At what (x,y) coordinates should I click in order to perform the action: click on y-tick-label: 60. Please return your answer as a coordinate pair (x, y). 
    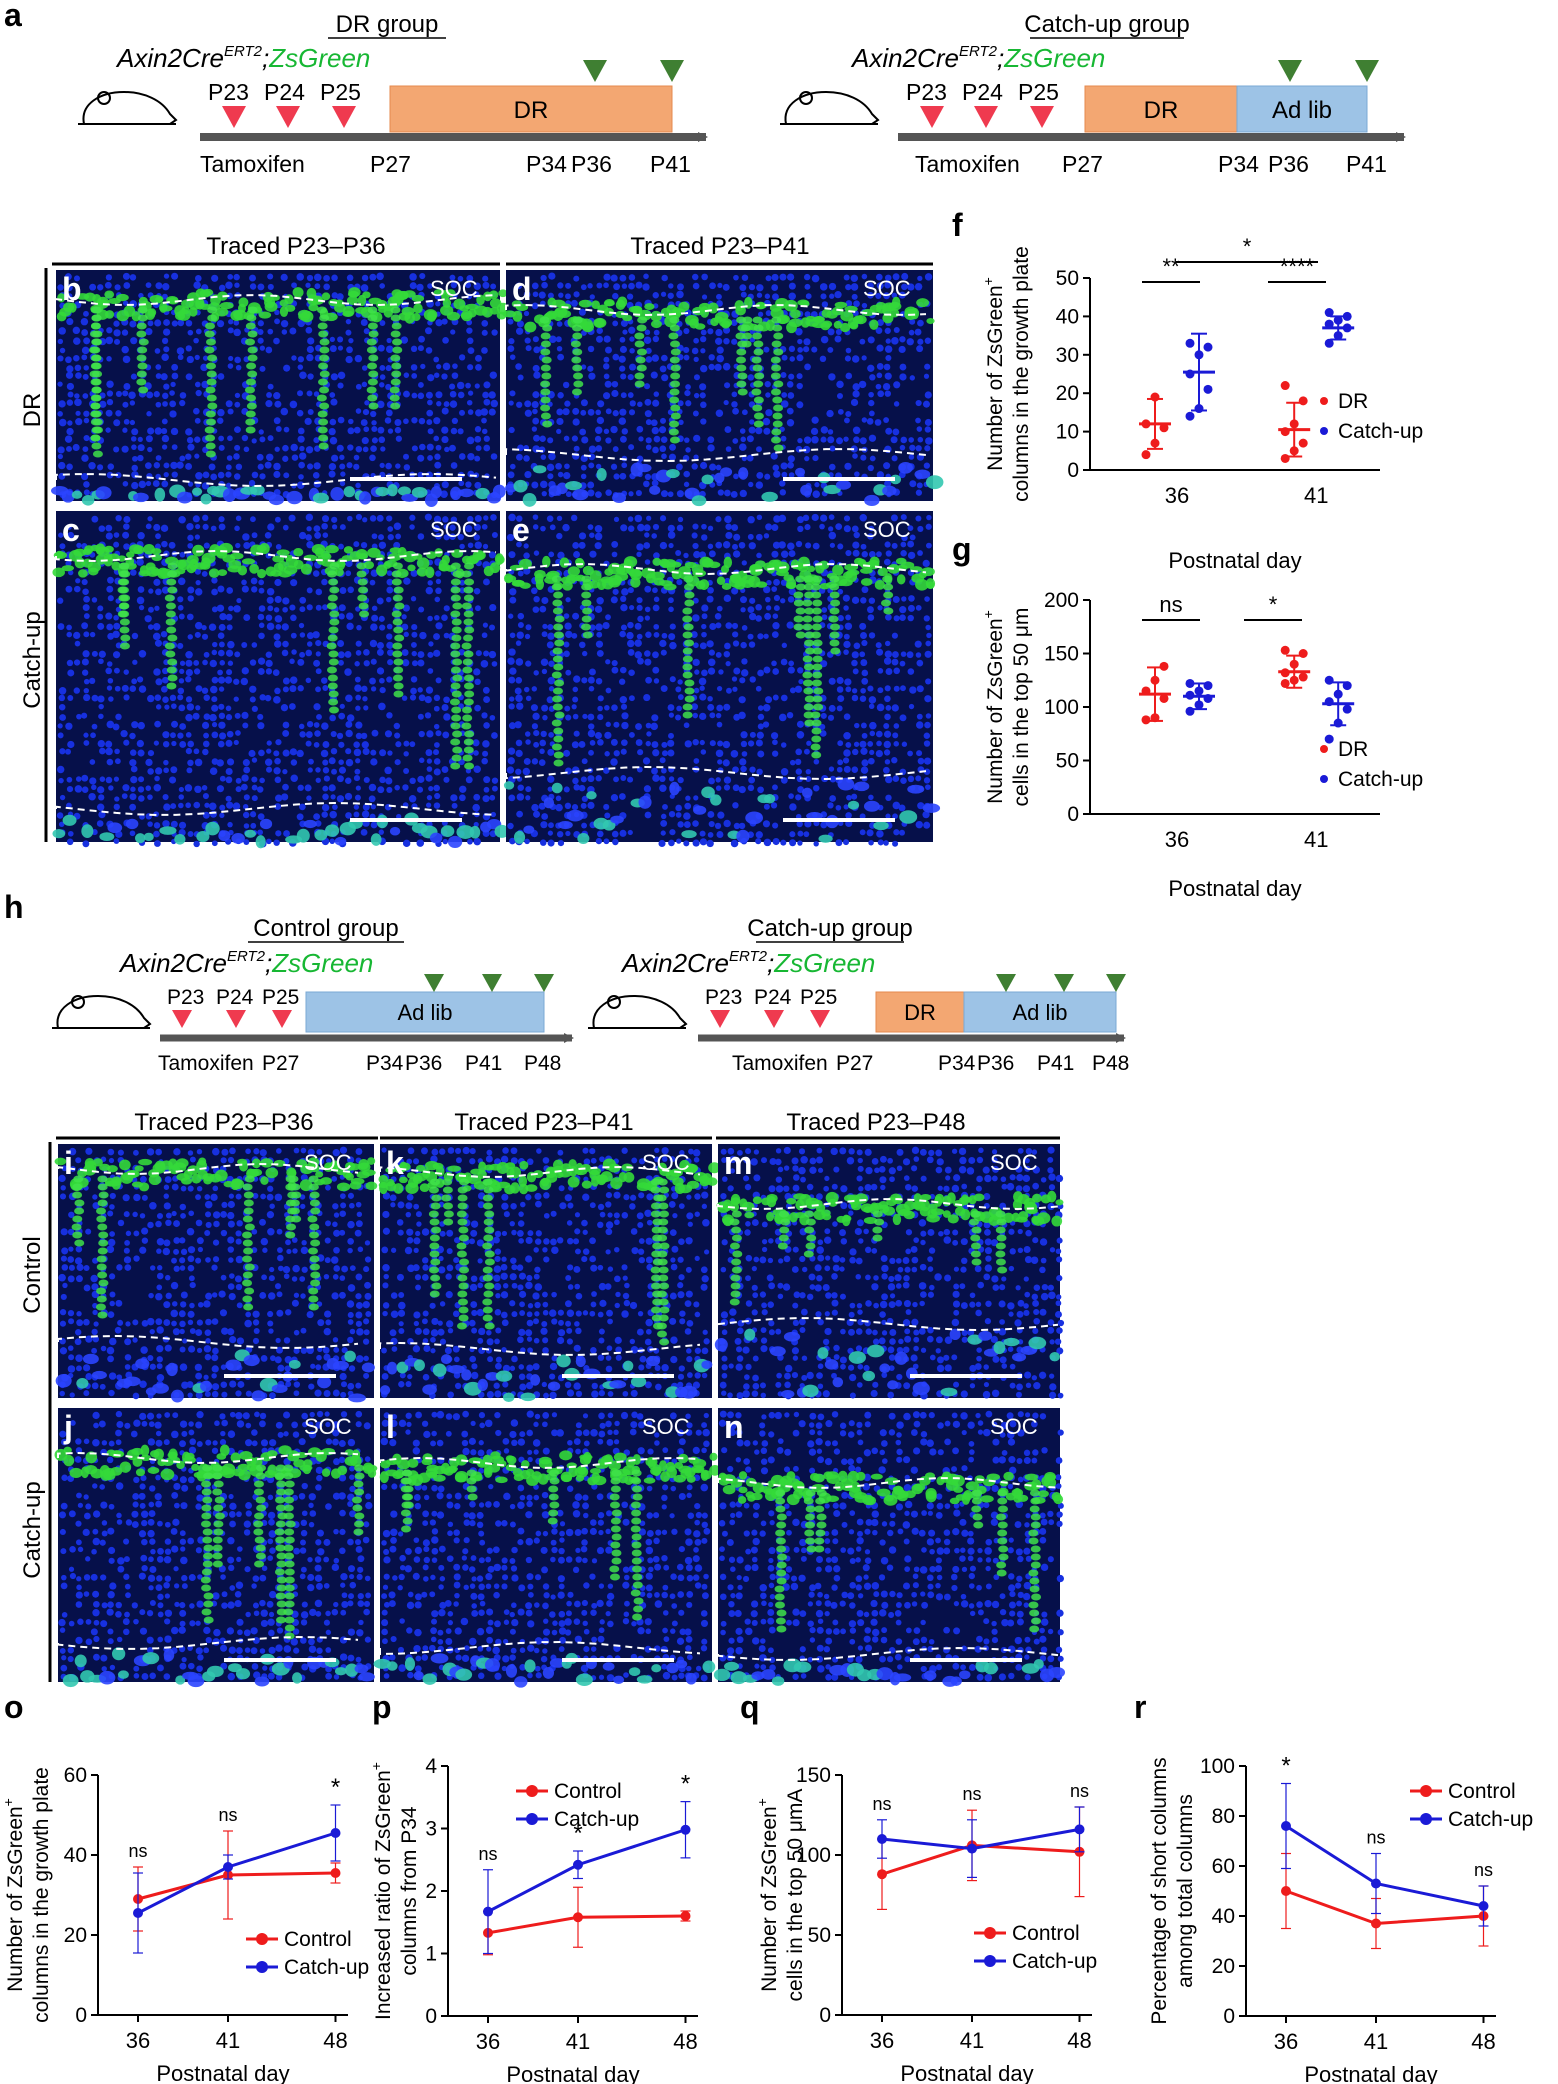
    Looking at the image, I should click on (75, 1775).